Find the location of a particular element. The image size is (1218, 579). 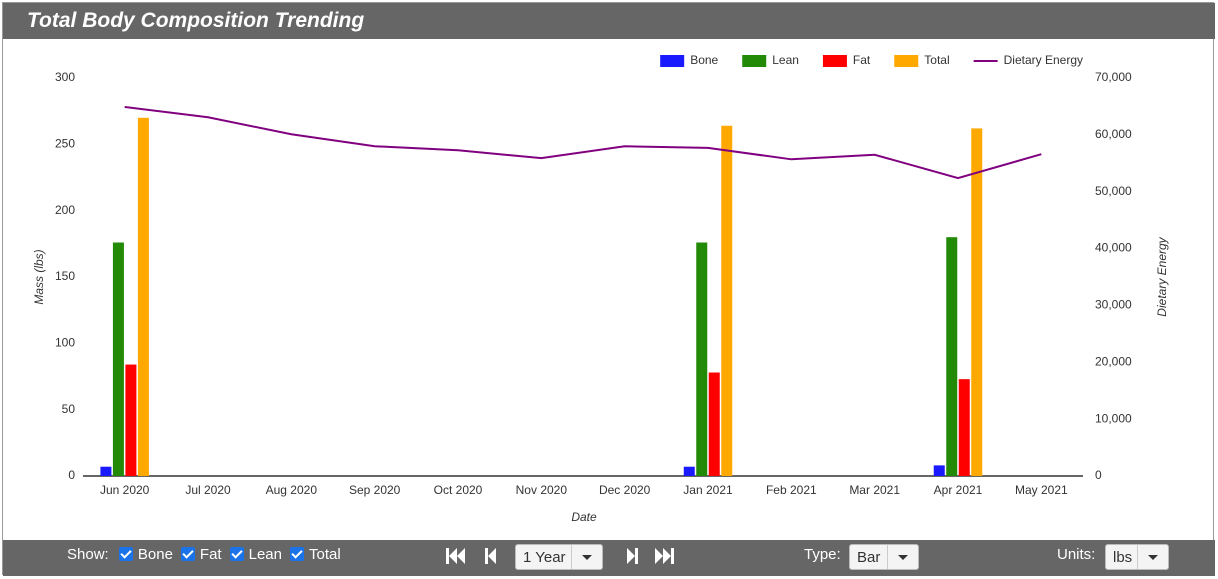

y2-tick-label: 20,000 is located at coordinates (1113, 361).